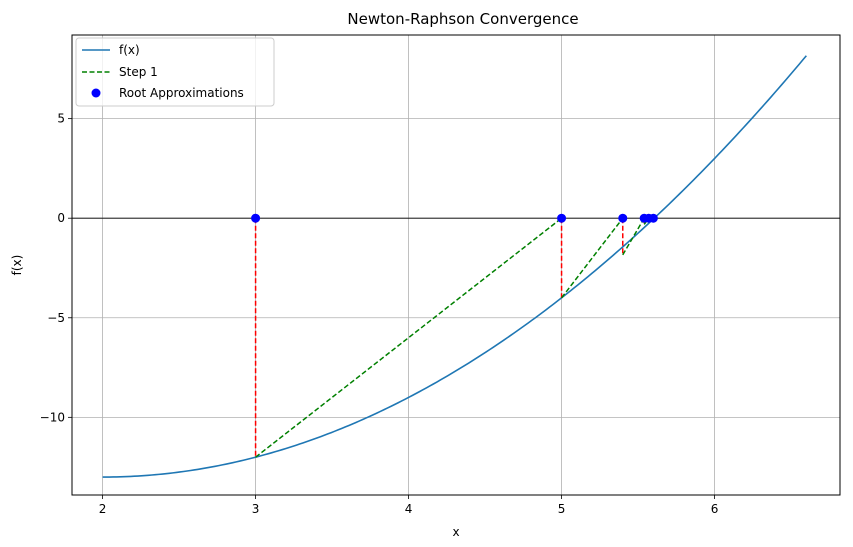  I want to click on legend-curve-label: f(x), so click(129, 50).